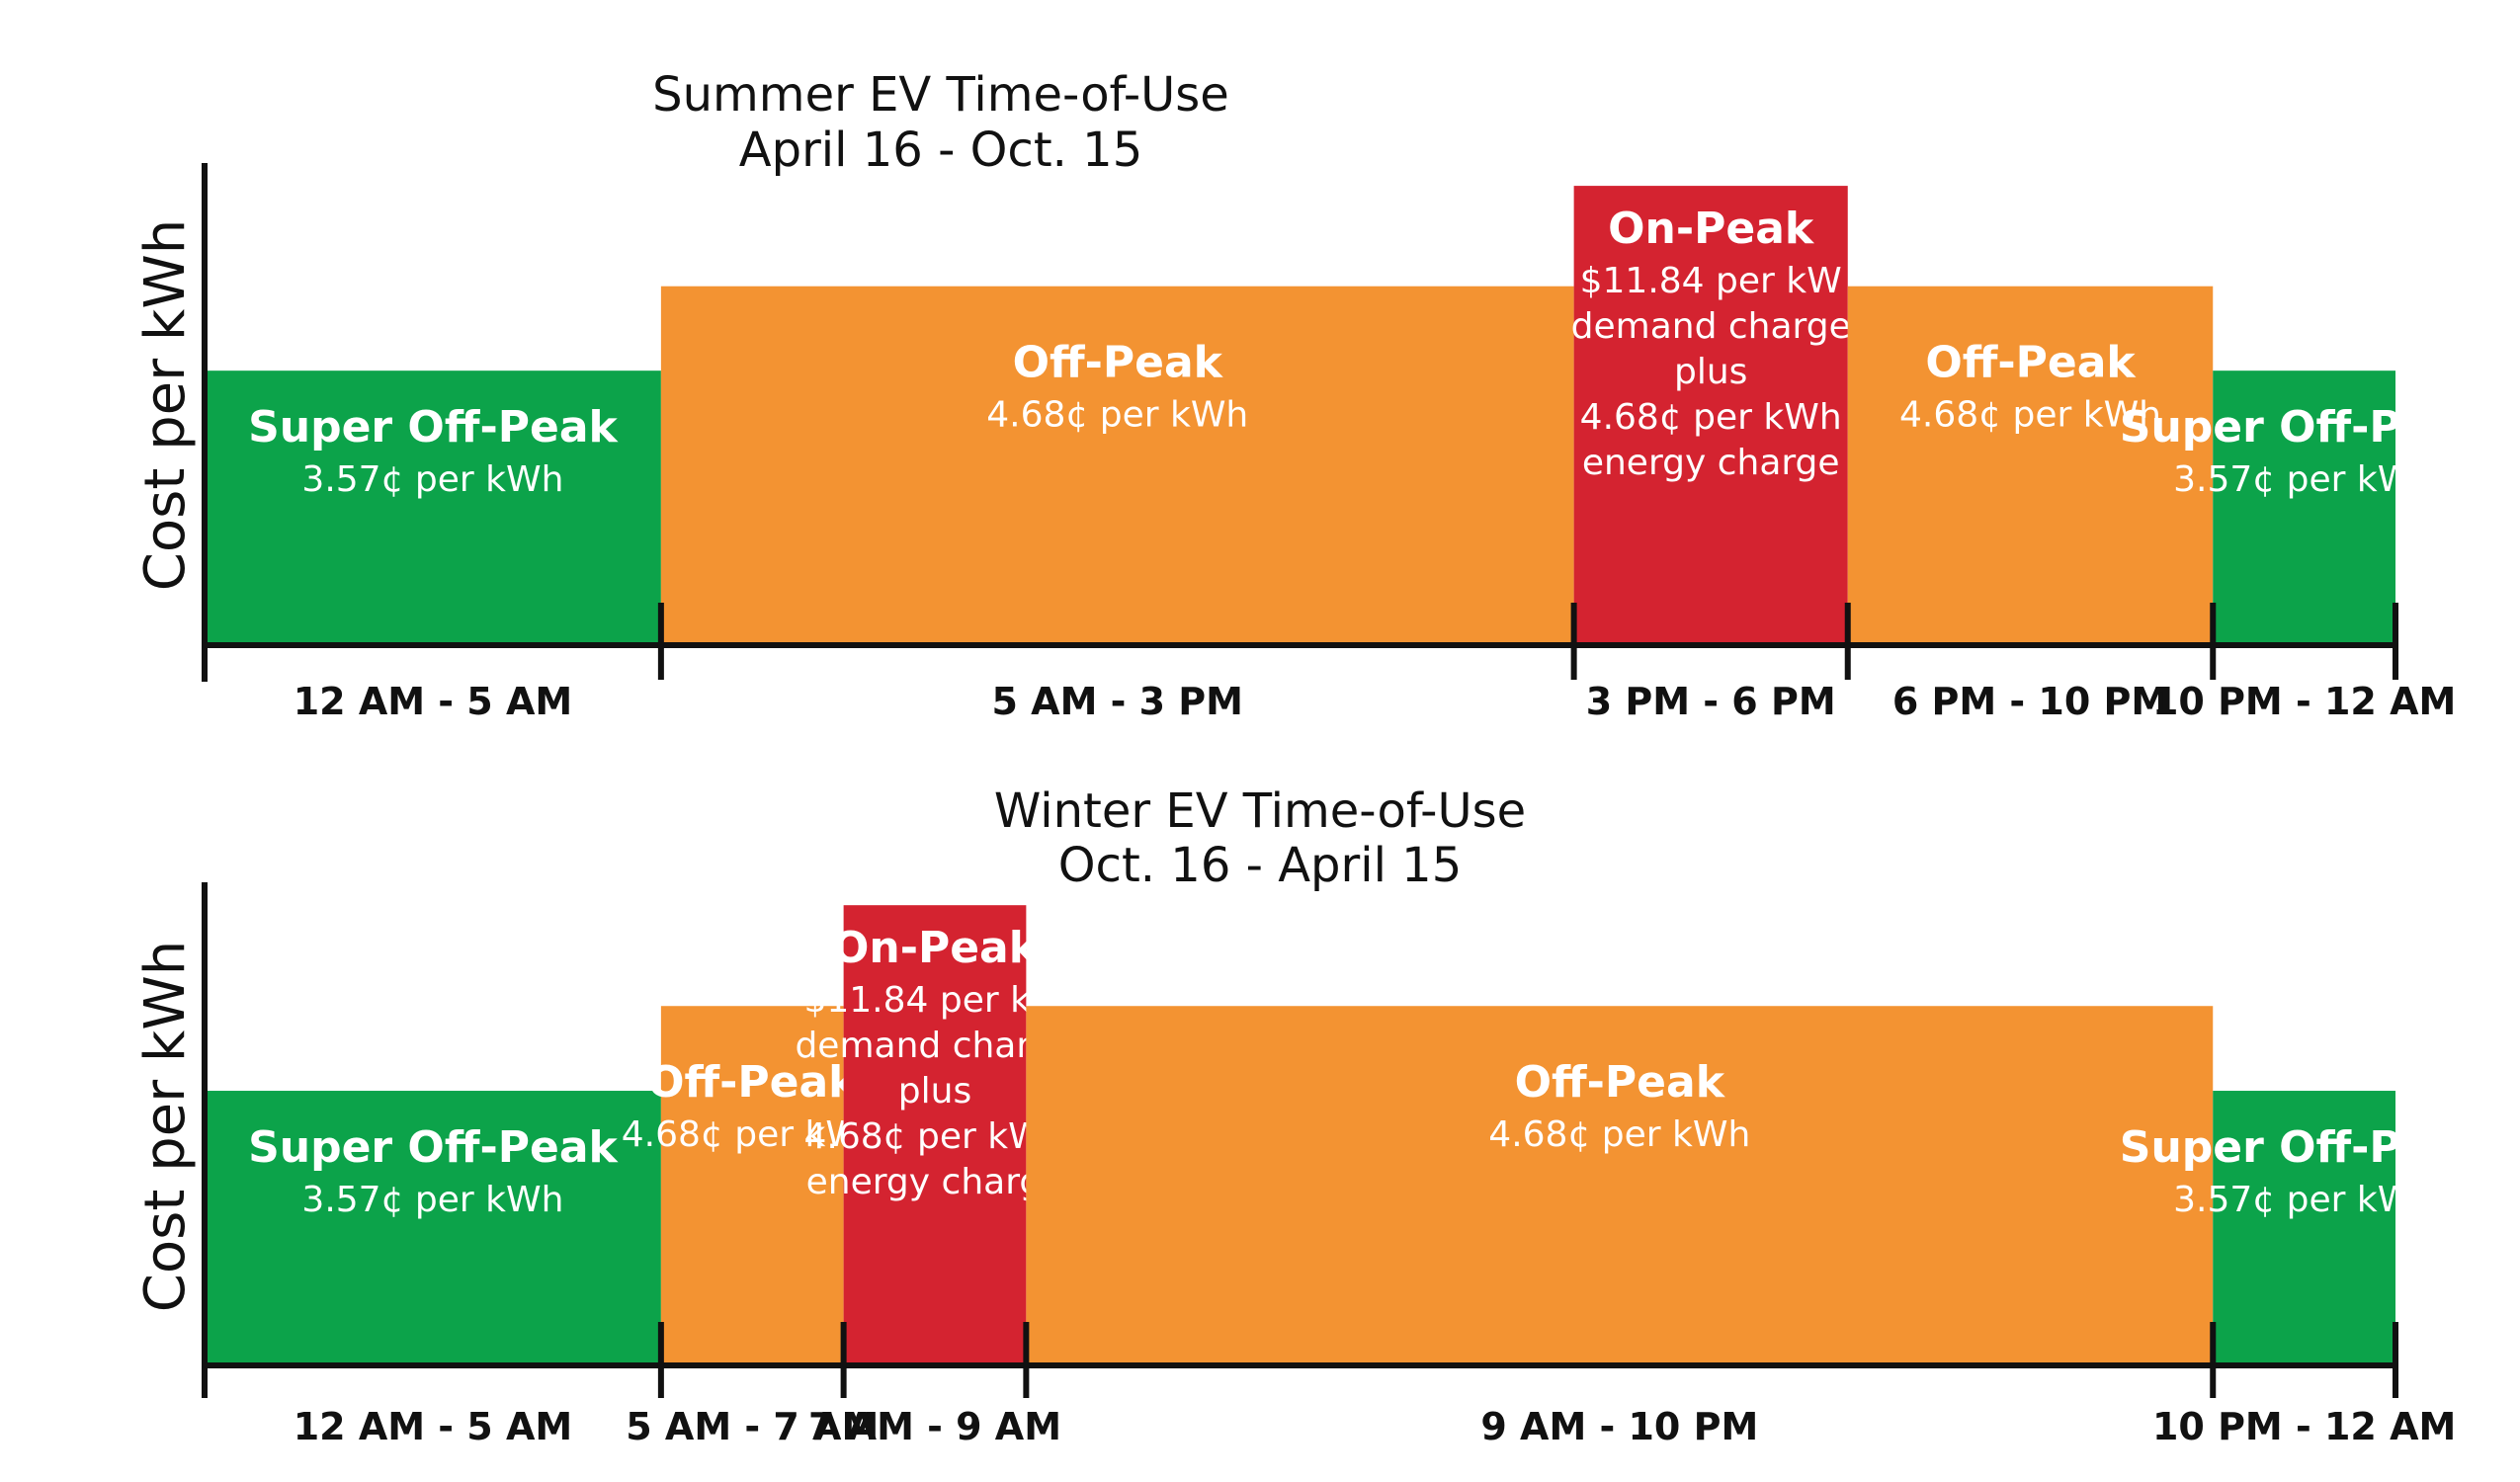 The width and height of the screenshot is (2520, 1482). Describe the element at coordinates (940, 150) in the screenshot. I see `summer-chart-subtitle: April 16 - Oct. 15` at that location.